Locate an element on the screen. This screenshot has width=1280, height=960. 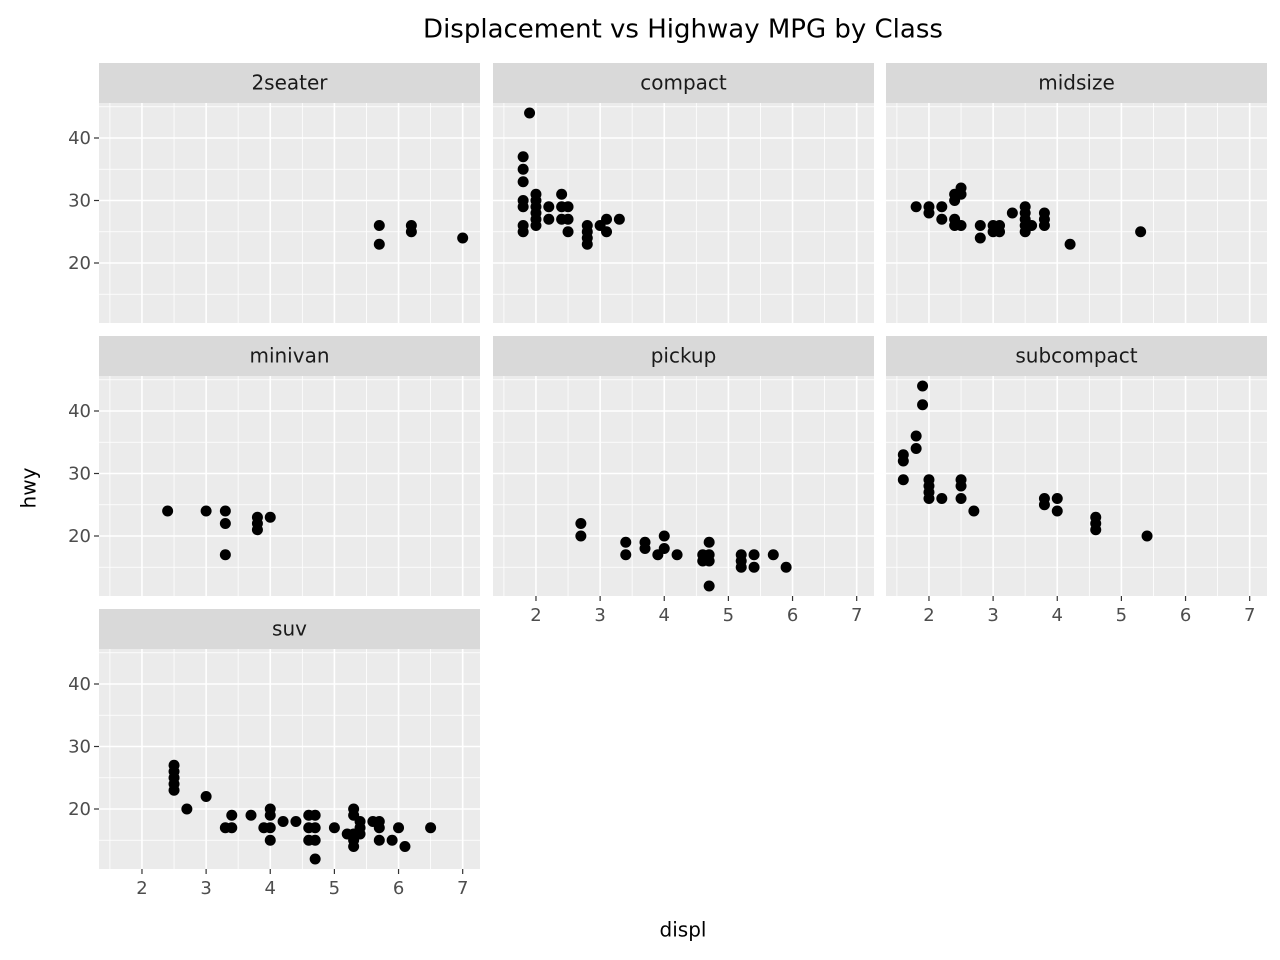
x-tick-label: 7 is located at coordinates (856, 615).